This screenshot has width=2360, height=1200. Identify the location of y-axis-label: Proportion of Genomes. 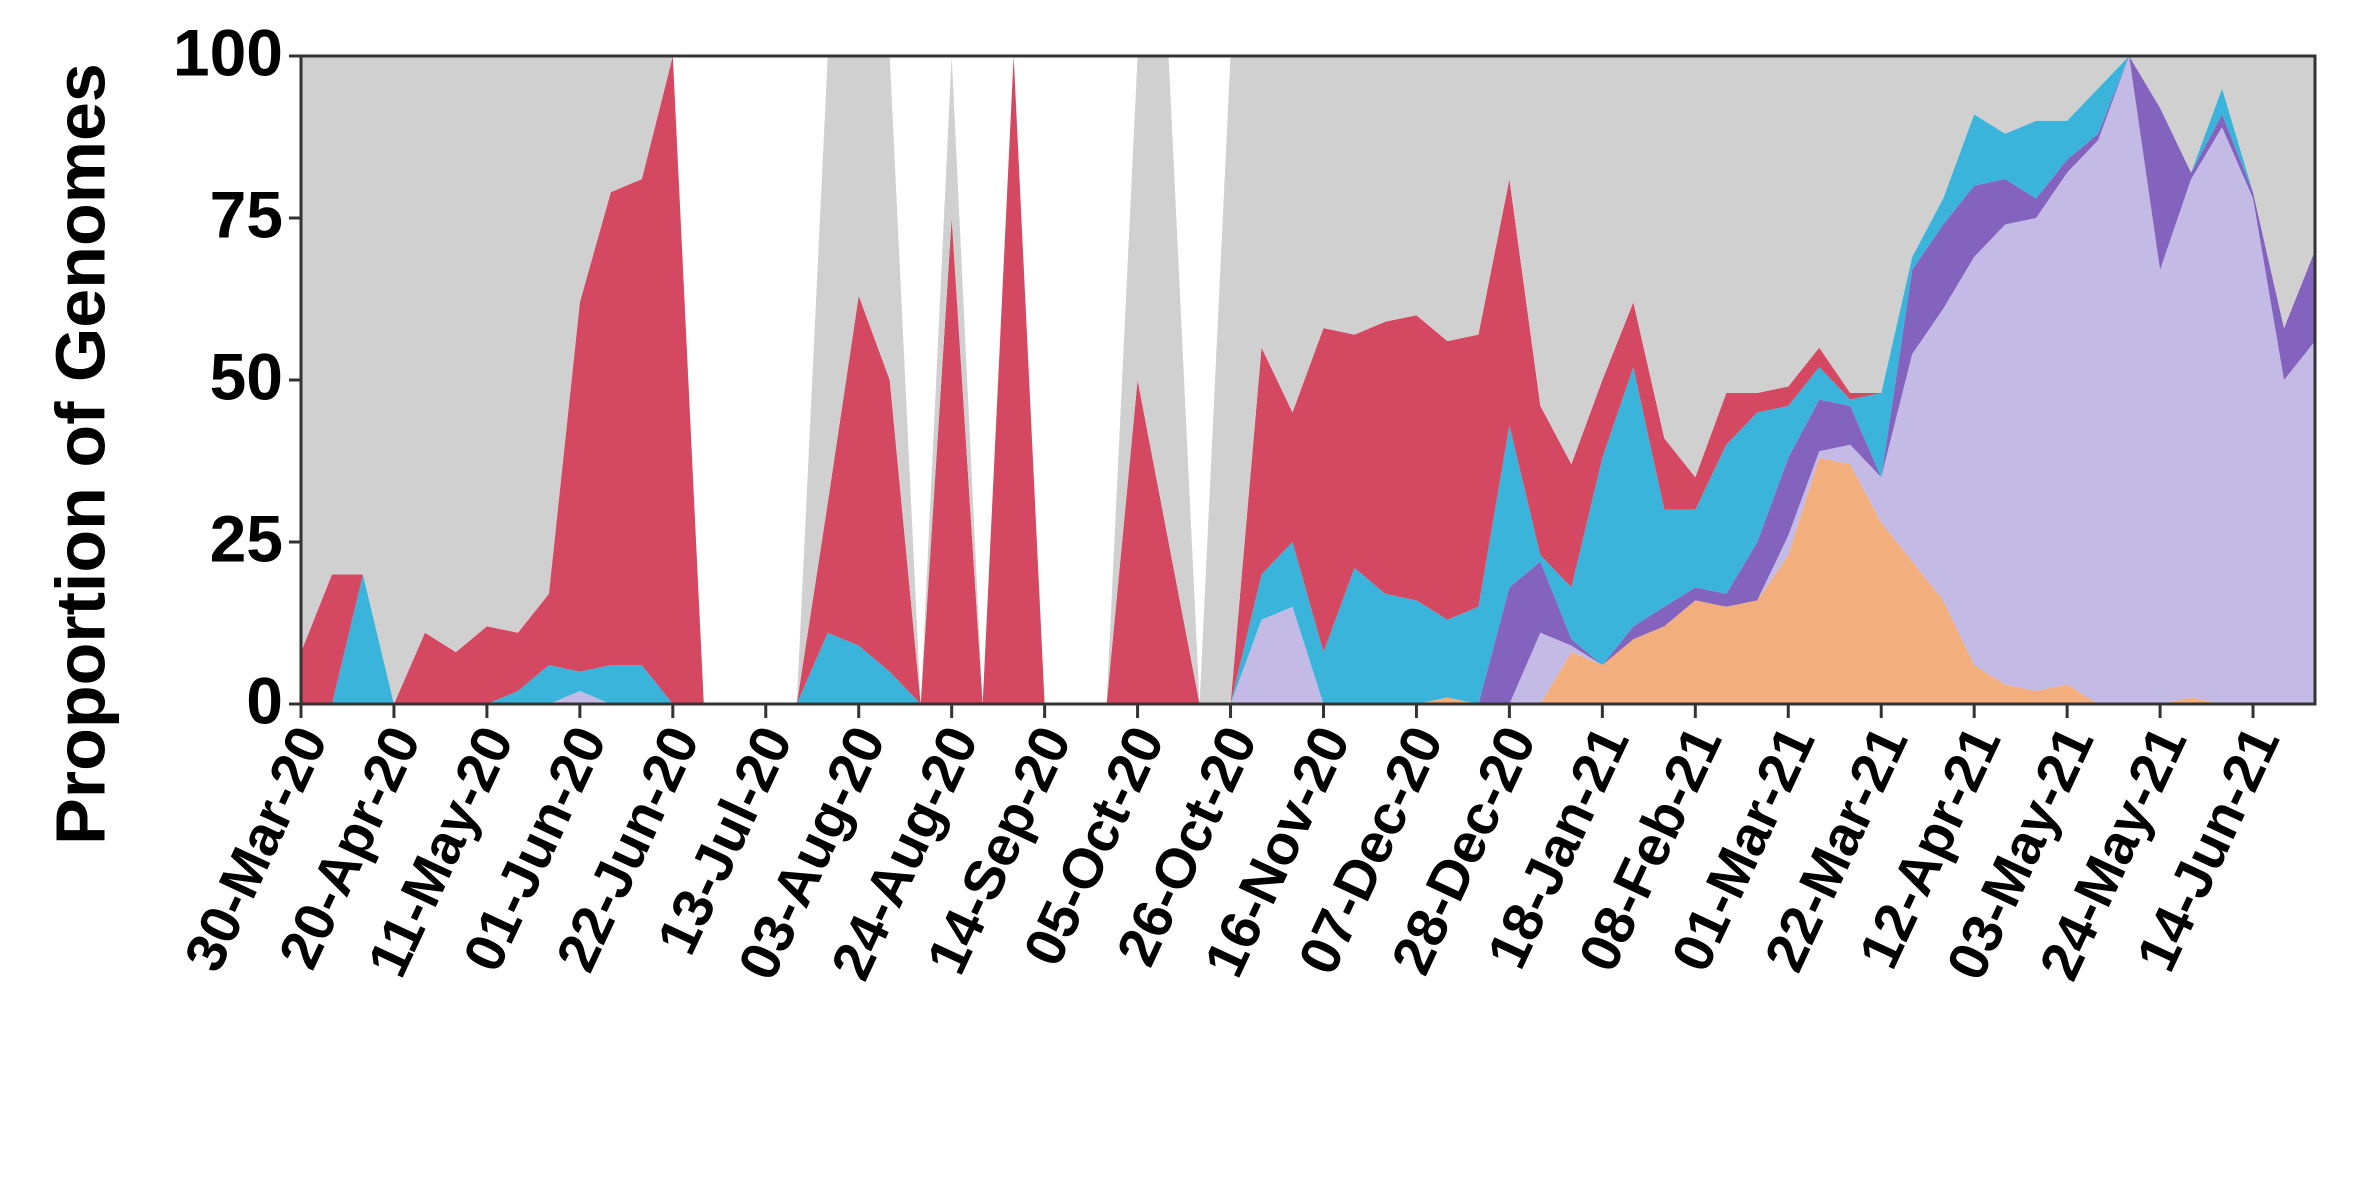
(80, 454).